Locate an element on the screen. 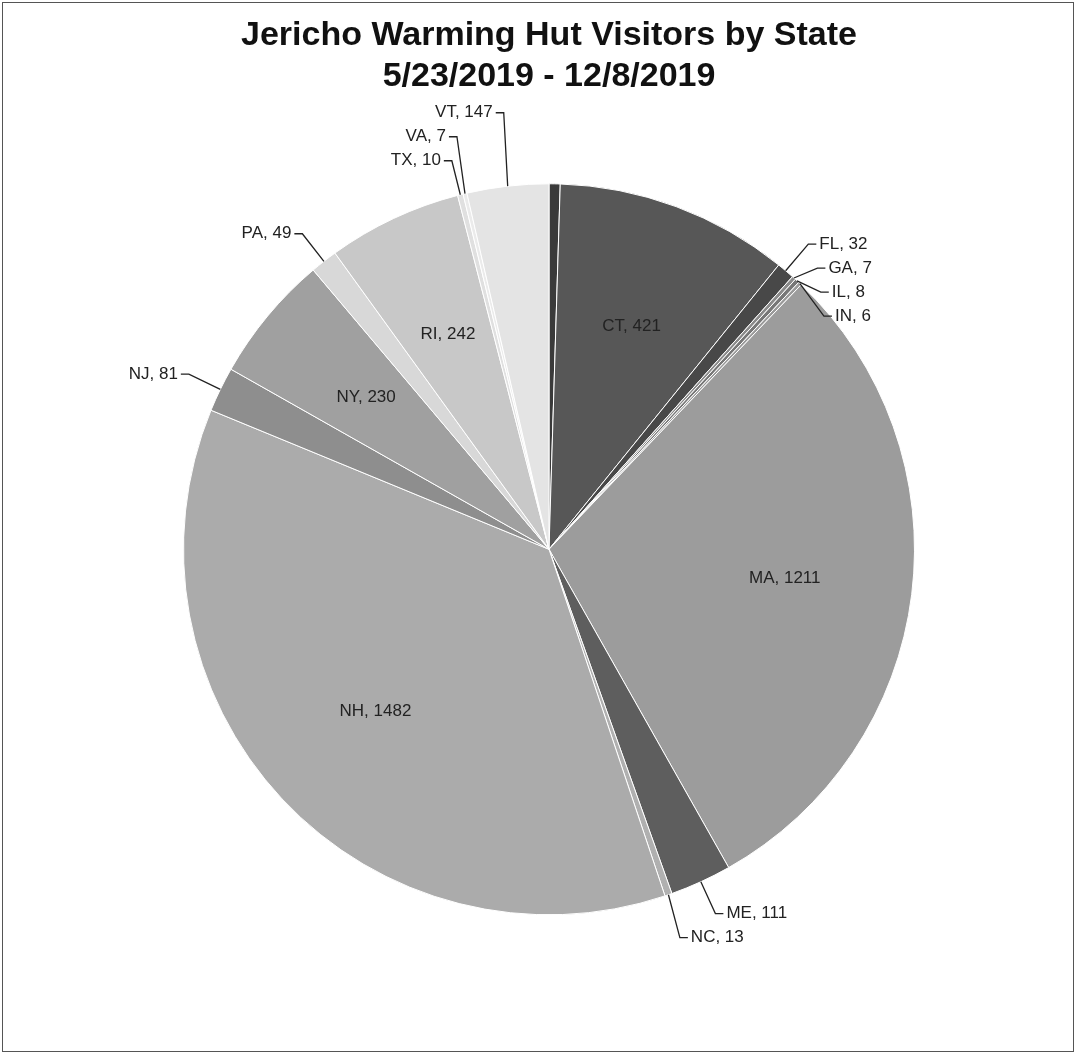 The height and width of the screenshot is (1055, 1078). data-label: TX, 10 is located at coordinates (415, 160).